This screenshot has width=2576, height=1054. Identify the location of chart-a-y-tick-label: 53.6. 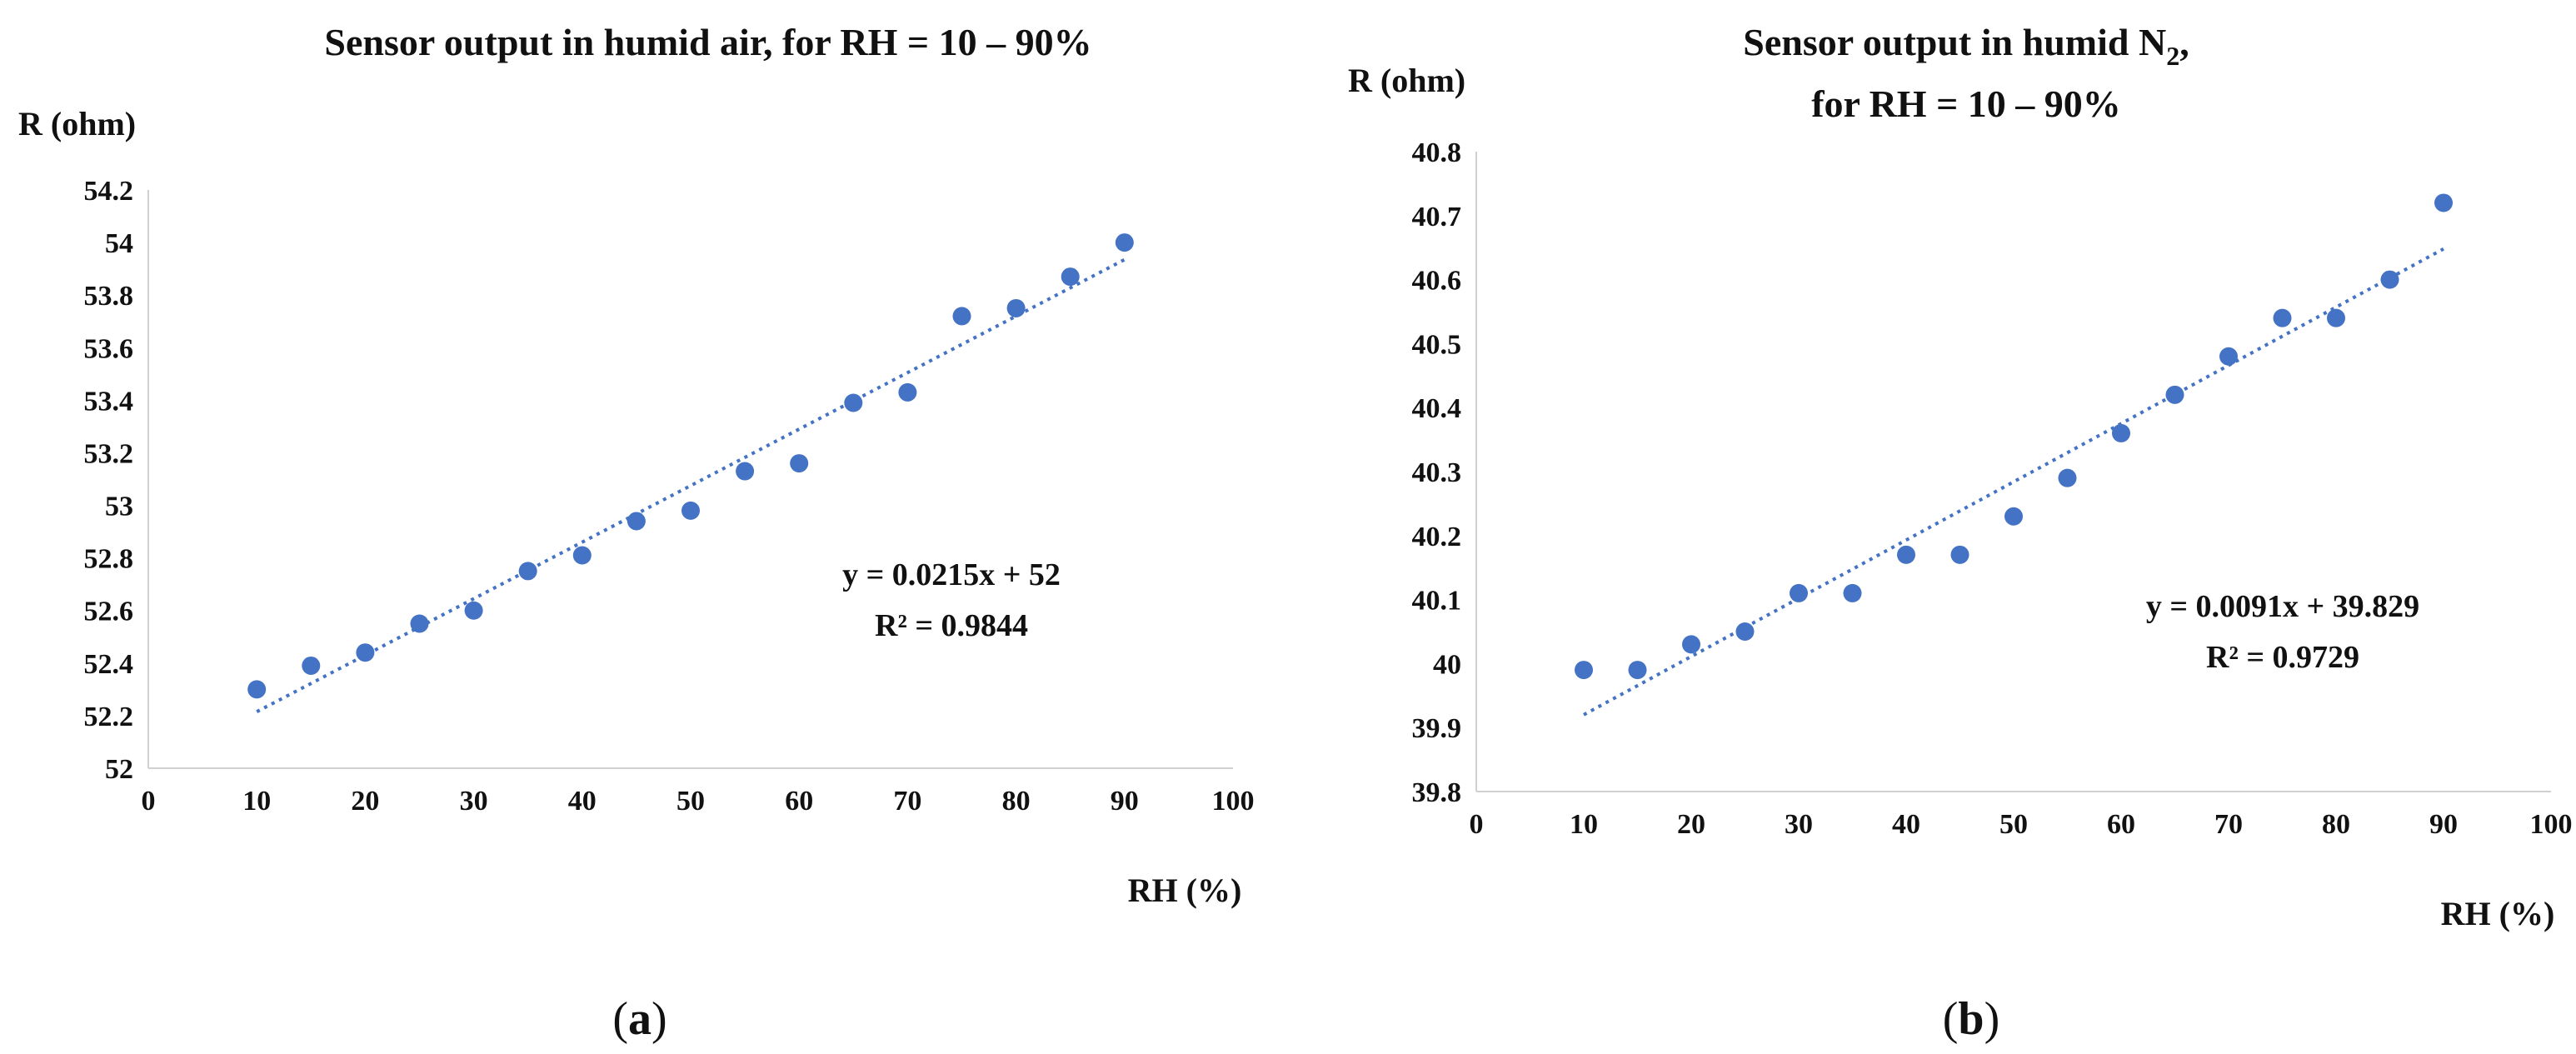
(109, 348).